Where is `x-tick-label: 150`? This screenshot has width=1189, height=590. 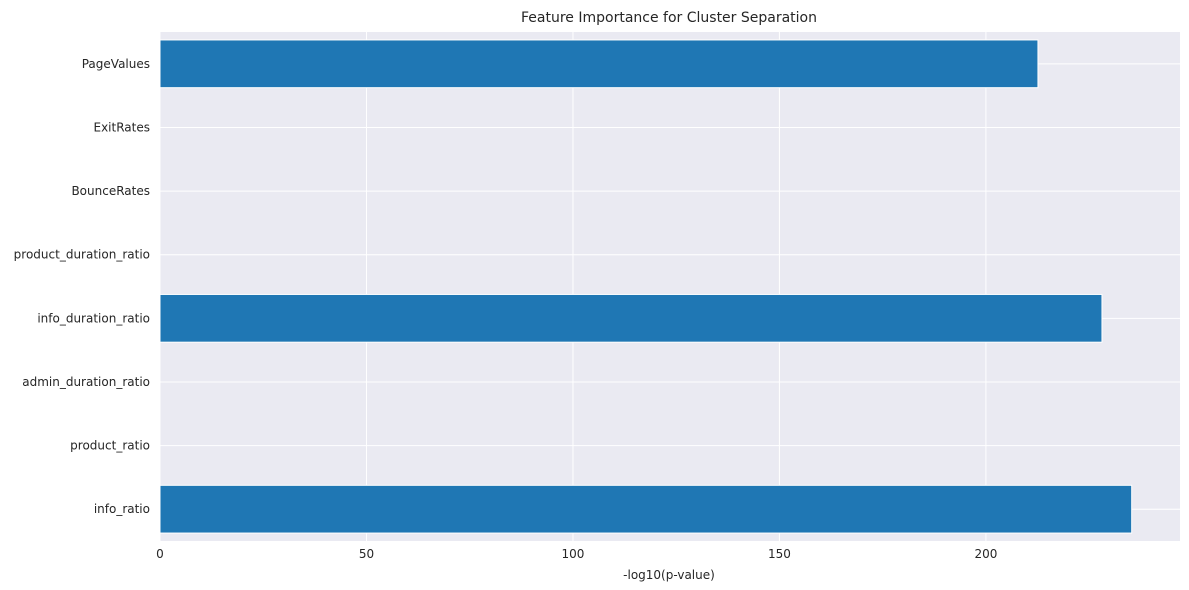
x-tick-label: 150 is located at coordinates (779, 554).